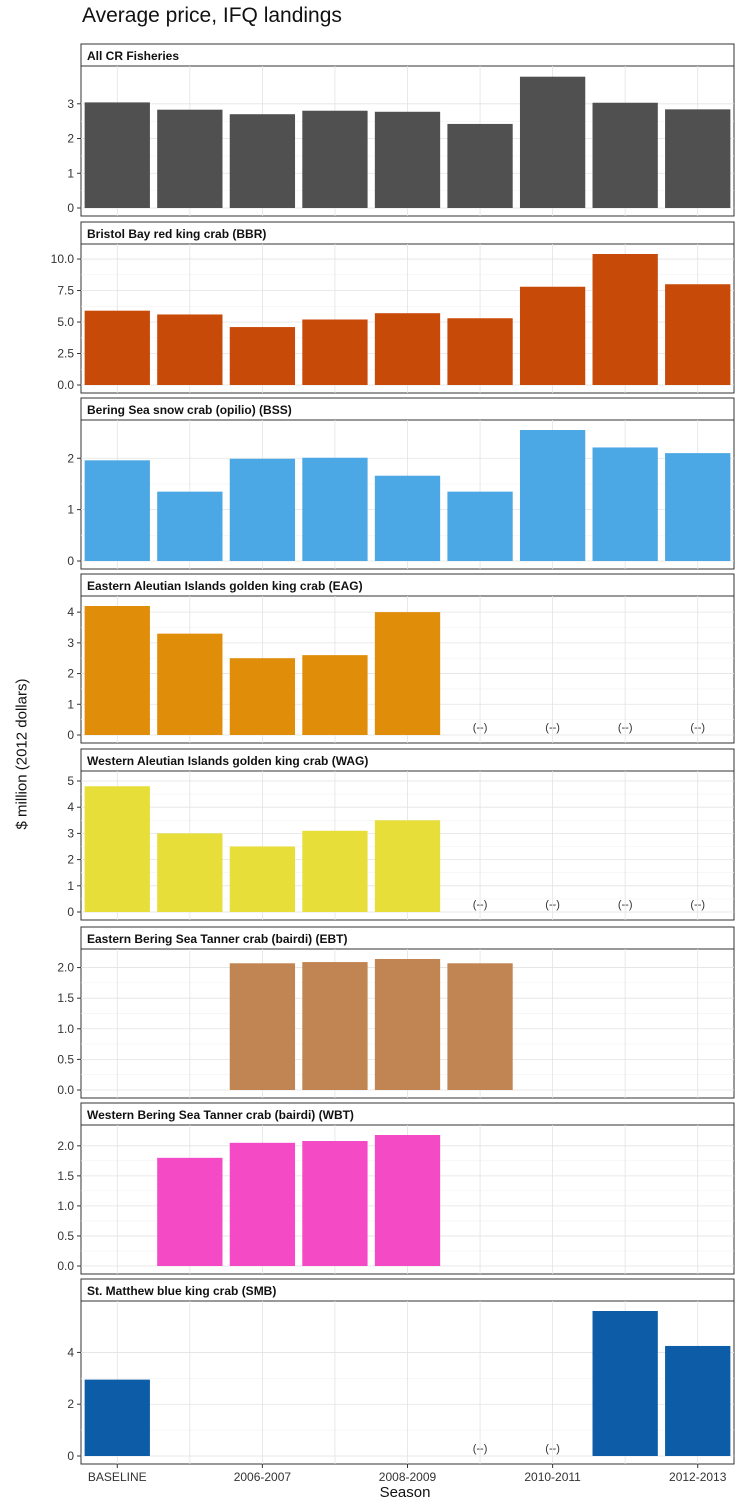 This screenshot has height=1508, width=735. I want to click on facet-strip-label: St. Matthew blue king crab (SMB), so click(181, 1291).